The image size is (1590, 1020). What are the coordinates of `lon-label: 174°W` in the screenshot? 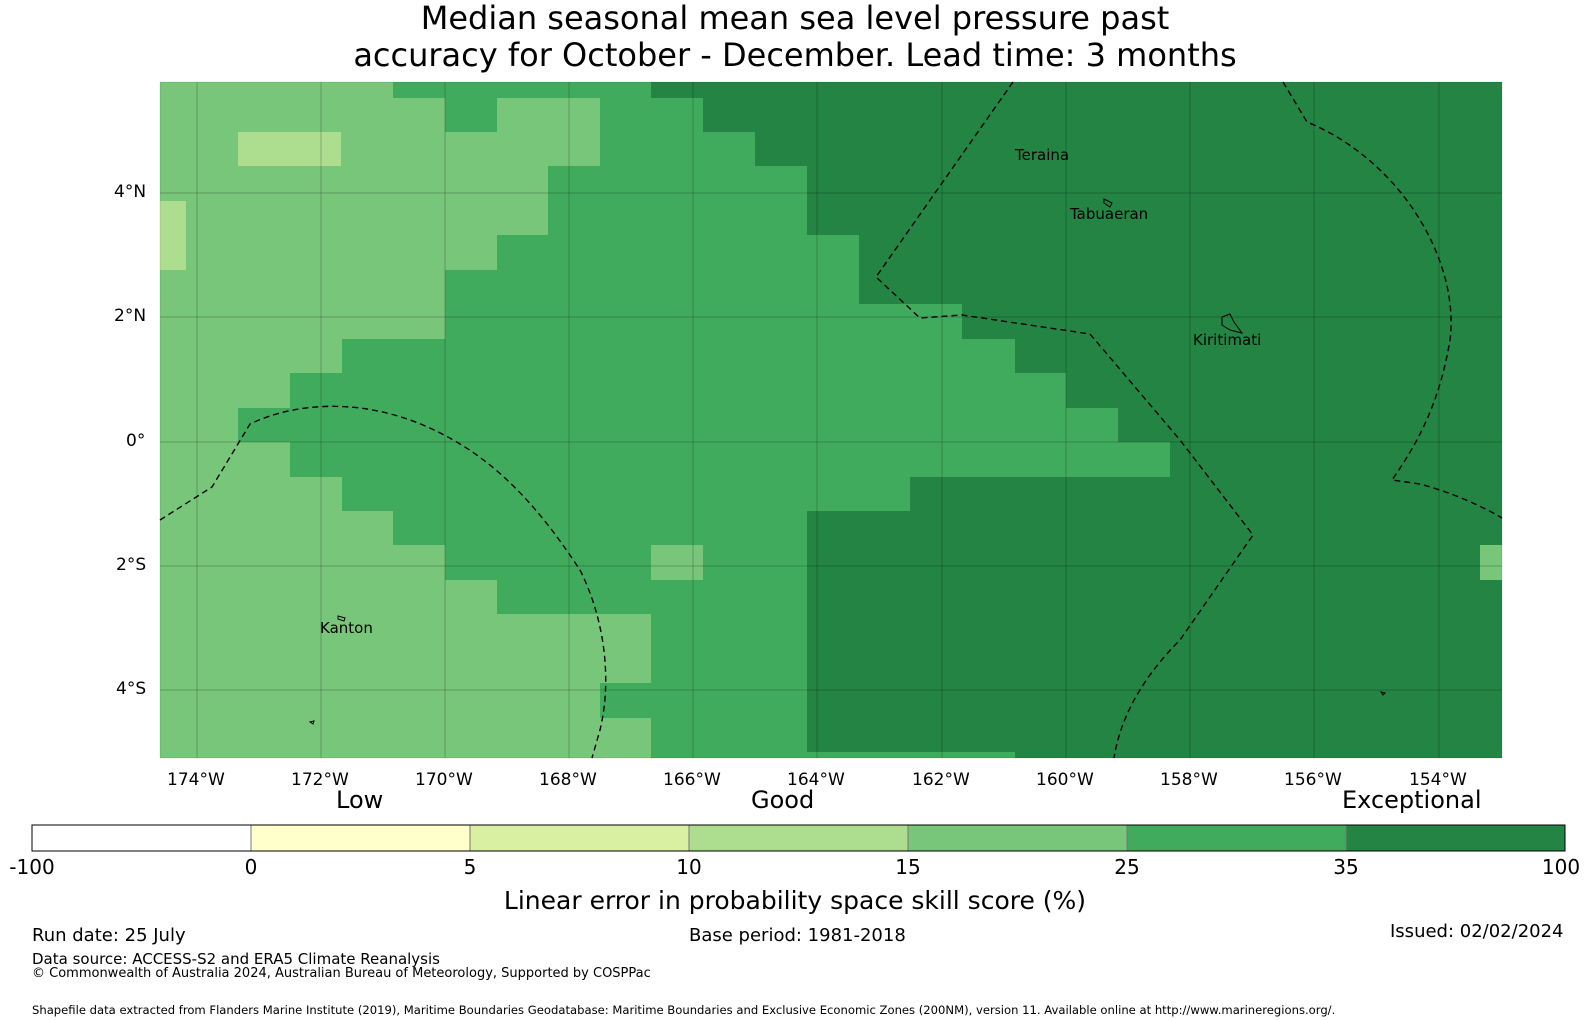 It's located at (196, 780).